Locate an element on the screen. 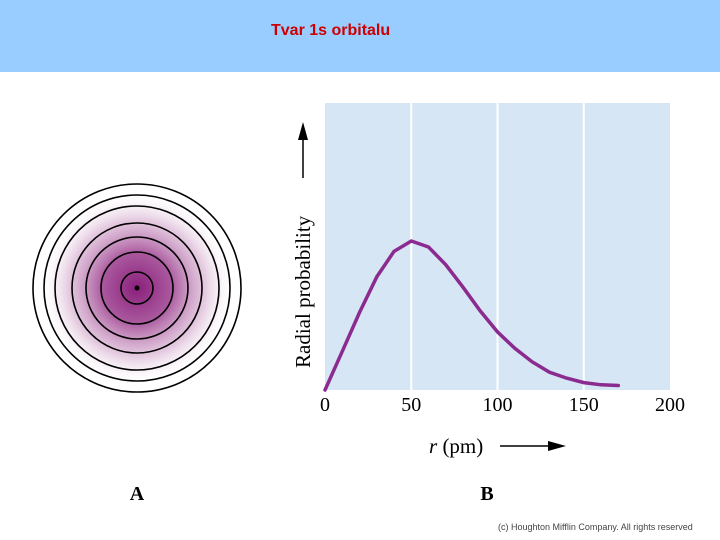 The image size is (720, 540). orbital-rings is located at coordinates (137, 288).